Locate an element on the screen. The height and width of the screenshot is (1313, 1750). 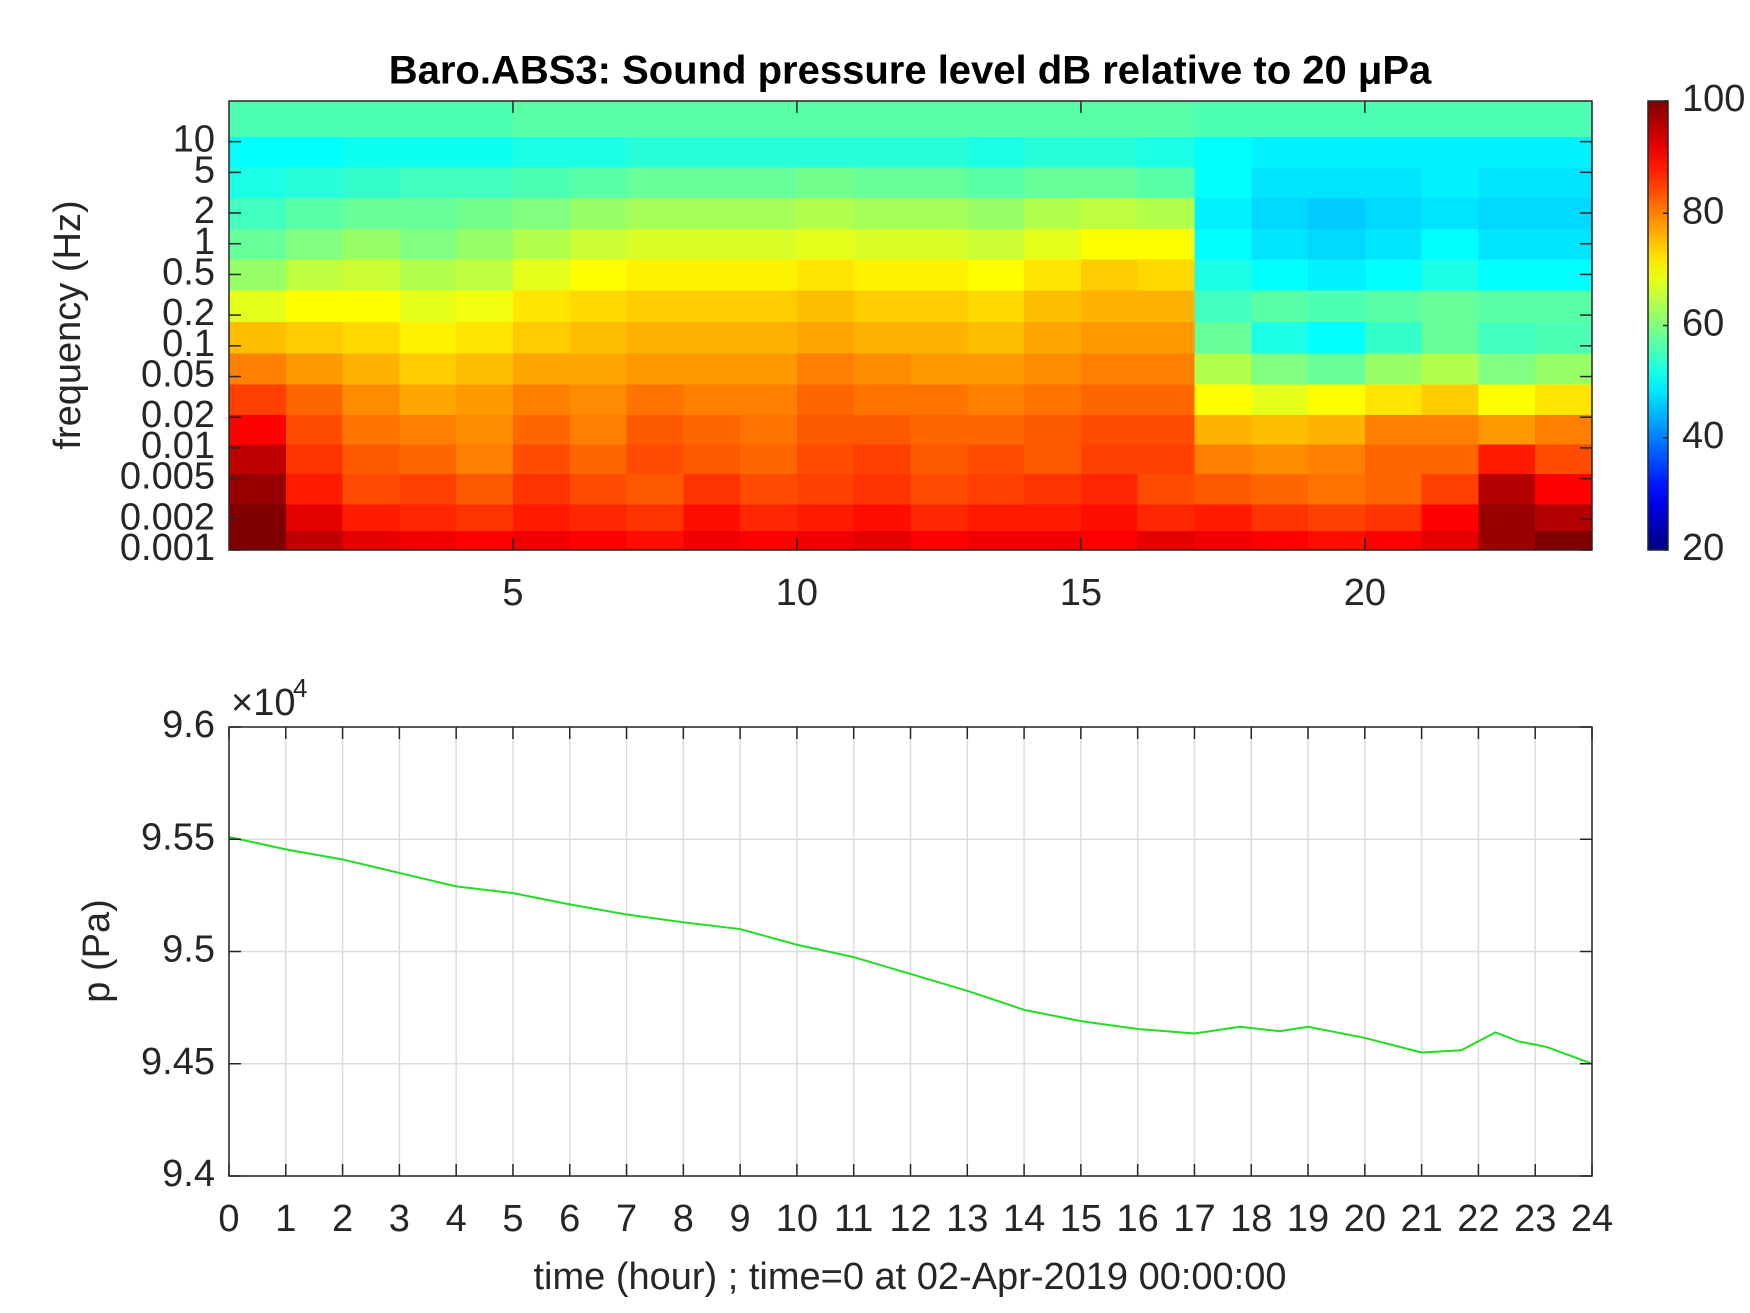
x-tick-label: 17 is located at coordinates (1194, 1219).